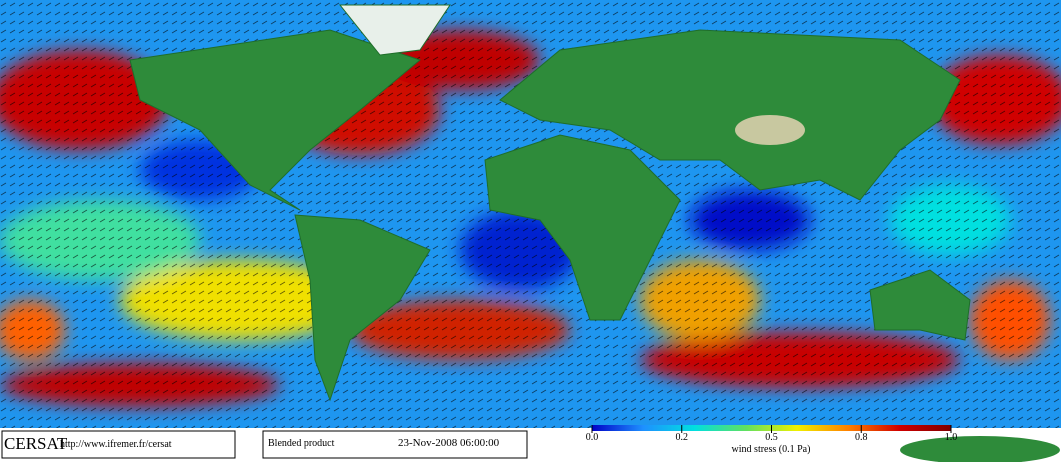  Describe the element at coordinates (951, 437) in the screenshot. I see `colorbar-tick-label: 1.0` at that location.